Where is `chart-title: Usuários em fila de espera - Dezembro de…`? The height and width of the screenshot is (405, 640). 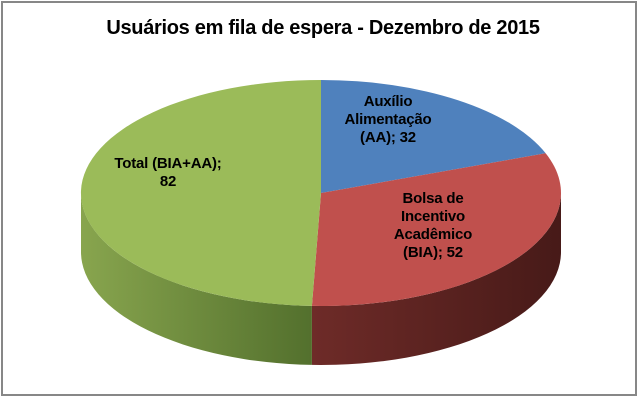
chart-title: Usuários em fila de espera - Dezembro de… is located at coordinates (323, 28).